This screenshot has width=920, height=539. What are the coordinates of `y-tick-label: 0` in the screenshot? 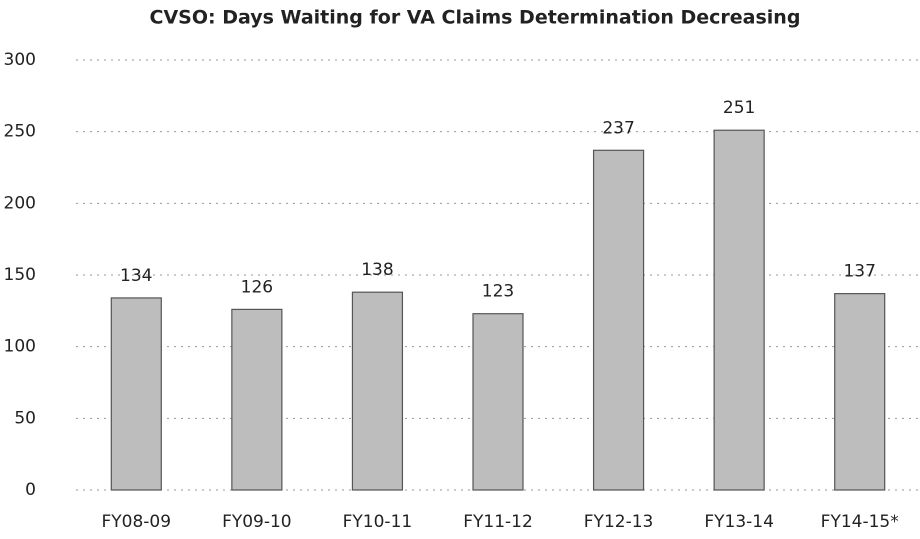 It's located at (30, 490).